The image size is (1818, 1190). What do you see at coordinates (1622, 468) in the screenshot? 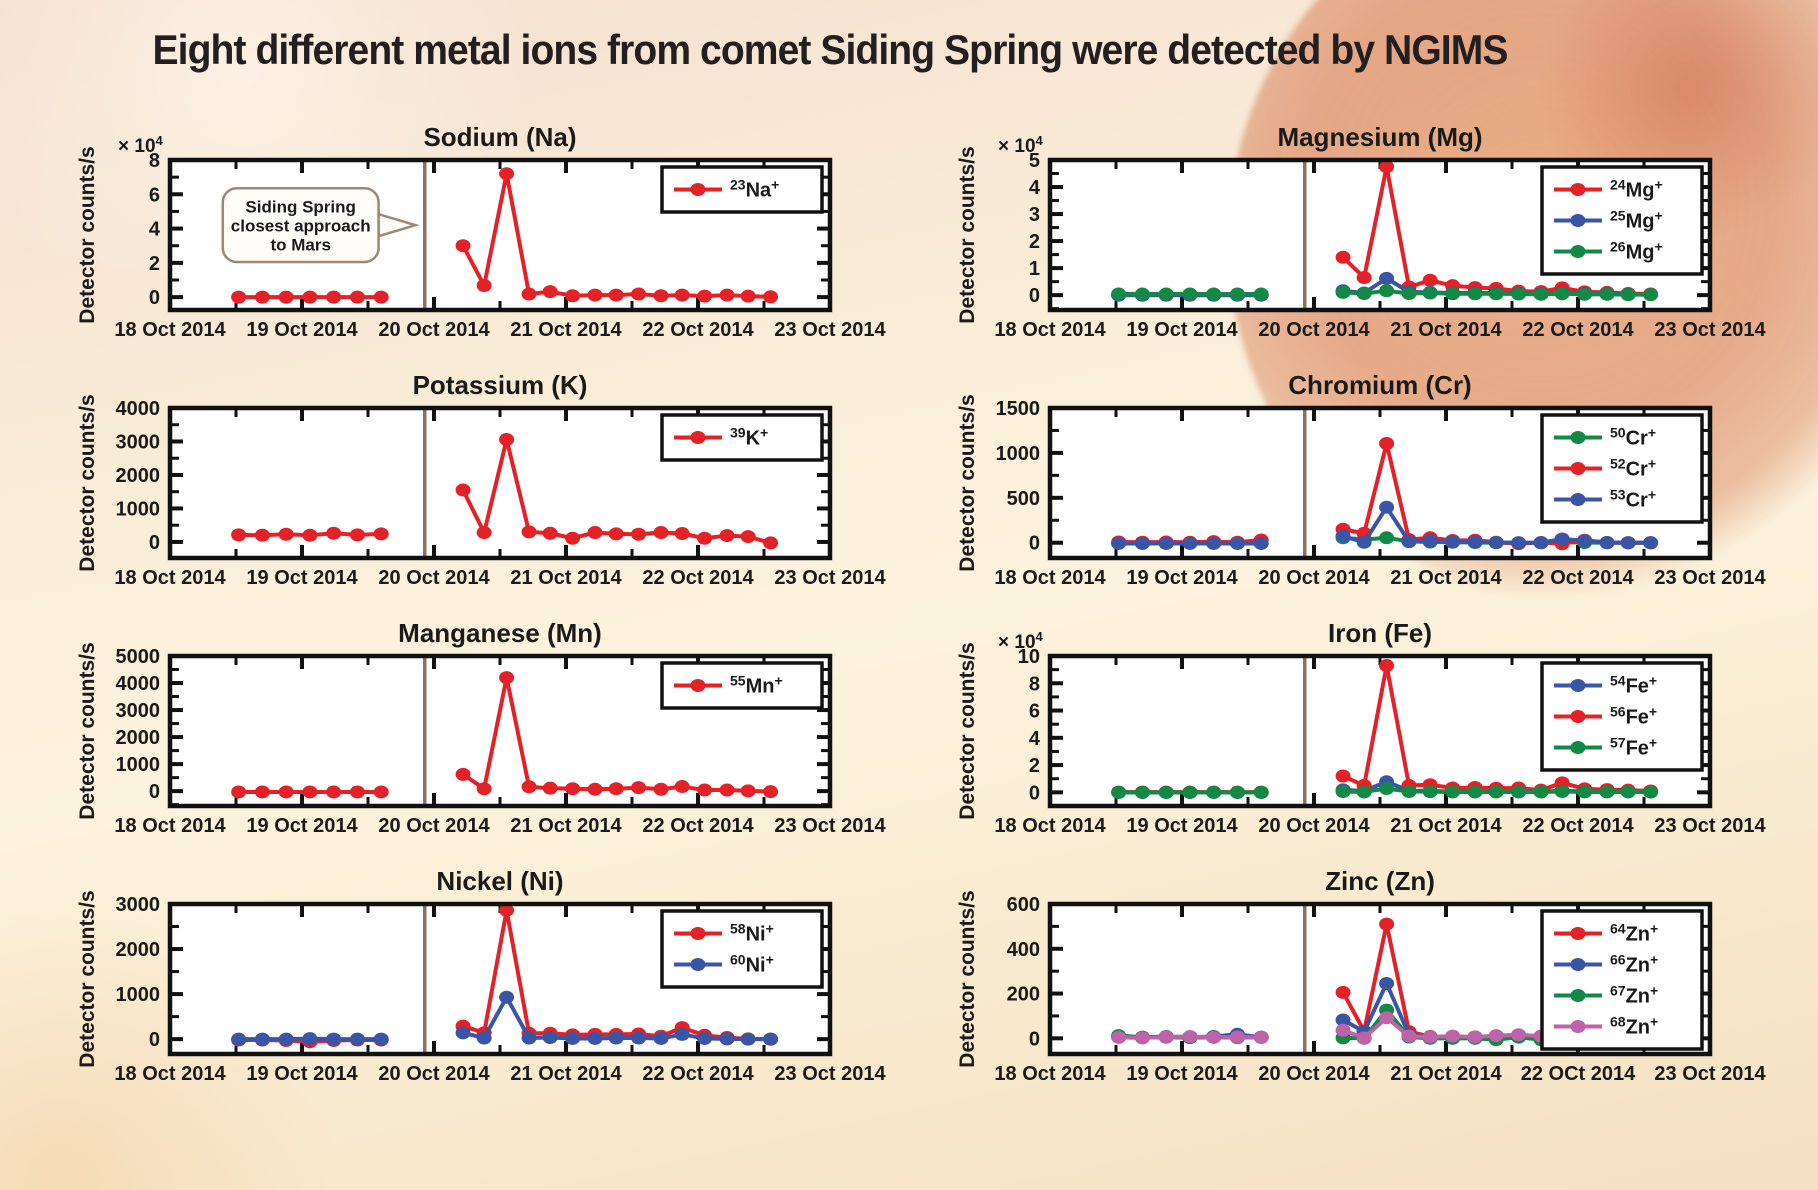
I see `legend: 50Cr+ 52Cr+ 53Cr+` at bounding box center [1622, 468].